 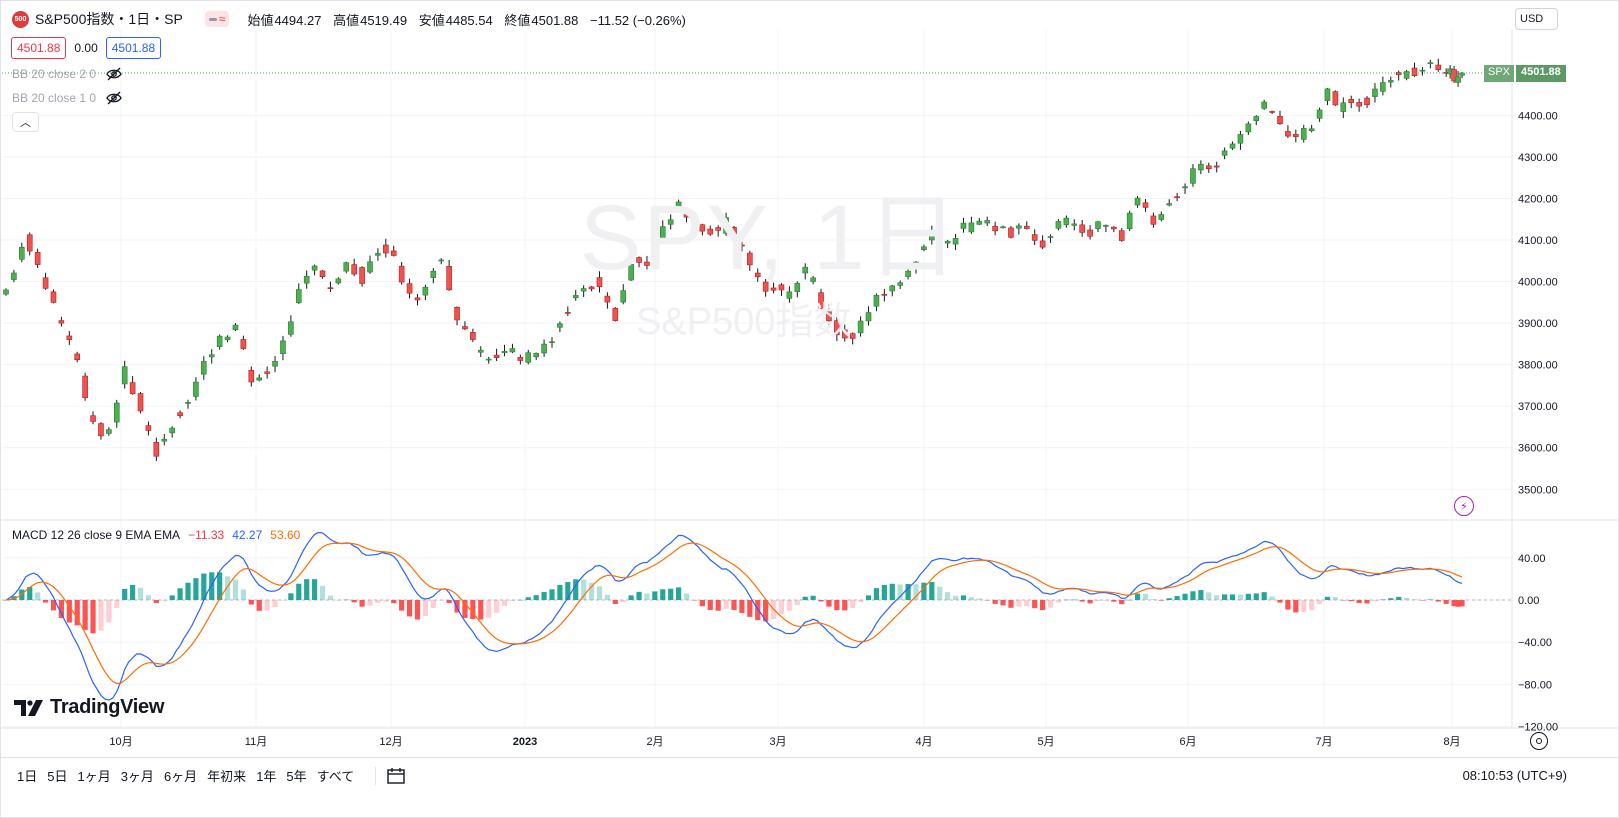 I want to click on currency-select: USD, so click(x=1536, y=19).